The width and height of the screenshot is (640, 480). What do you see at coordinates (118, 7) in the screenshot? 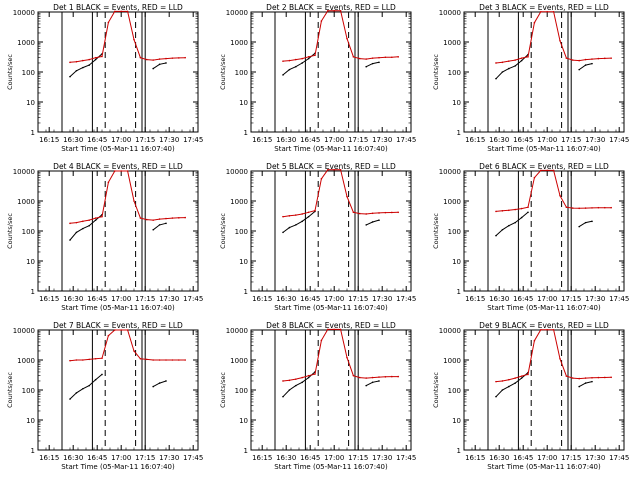
I see `panel-title: Det 1 BLACK = Events, RED = LLD` at bounding box center [118, 7].